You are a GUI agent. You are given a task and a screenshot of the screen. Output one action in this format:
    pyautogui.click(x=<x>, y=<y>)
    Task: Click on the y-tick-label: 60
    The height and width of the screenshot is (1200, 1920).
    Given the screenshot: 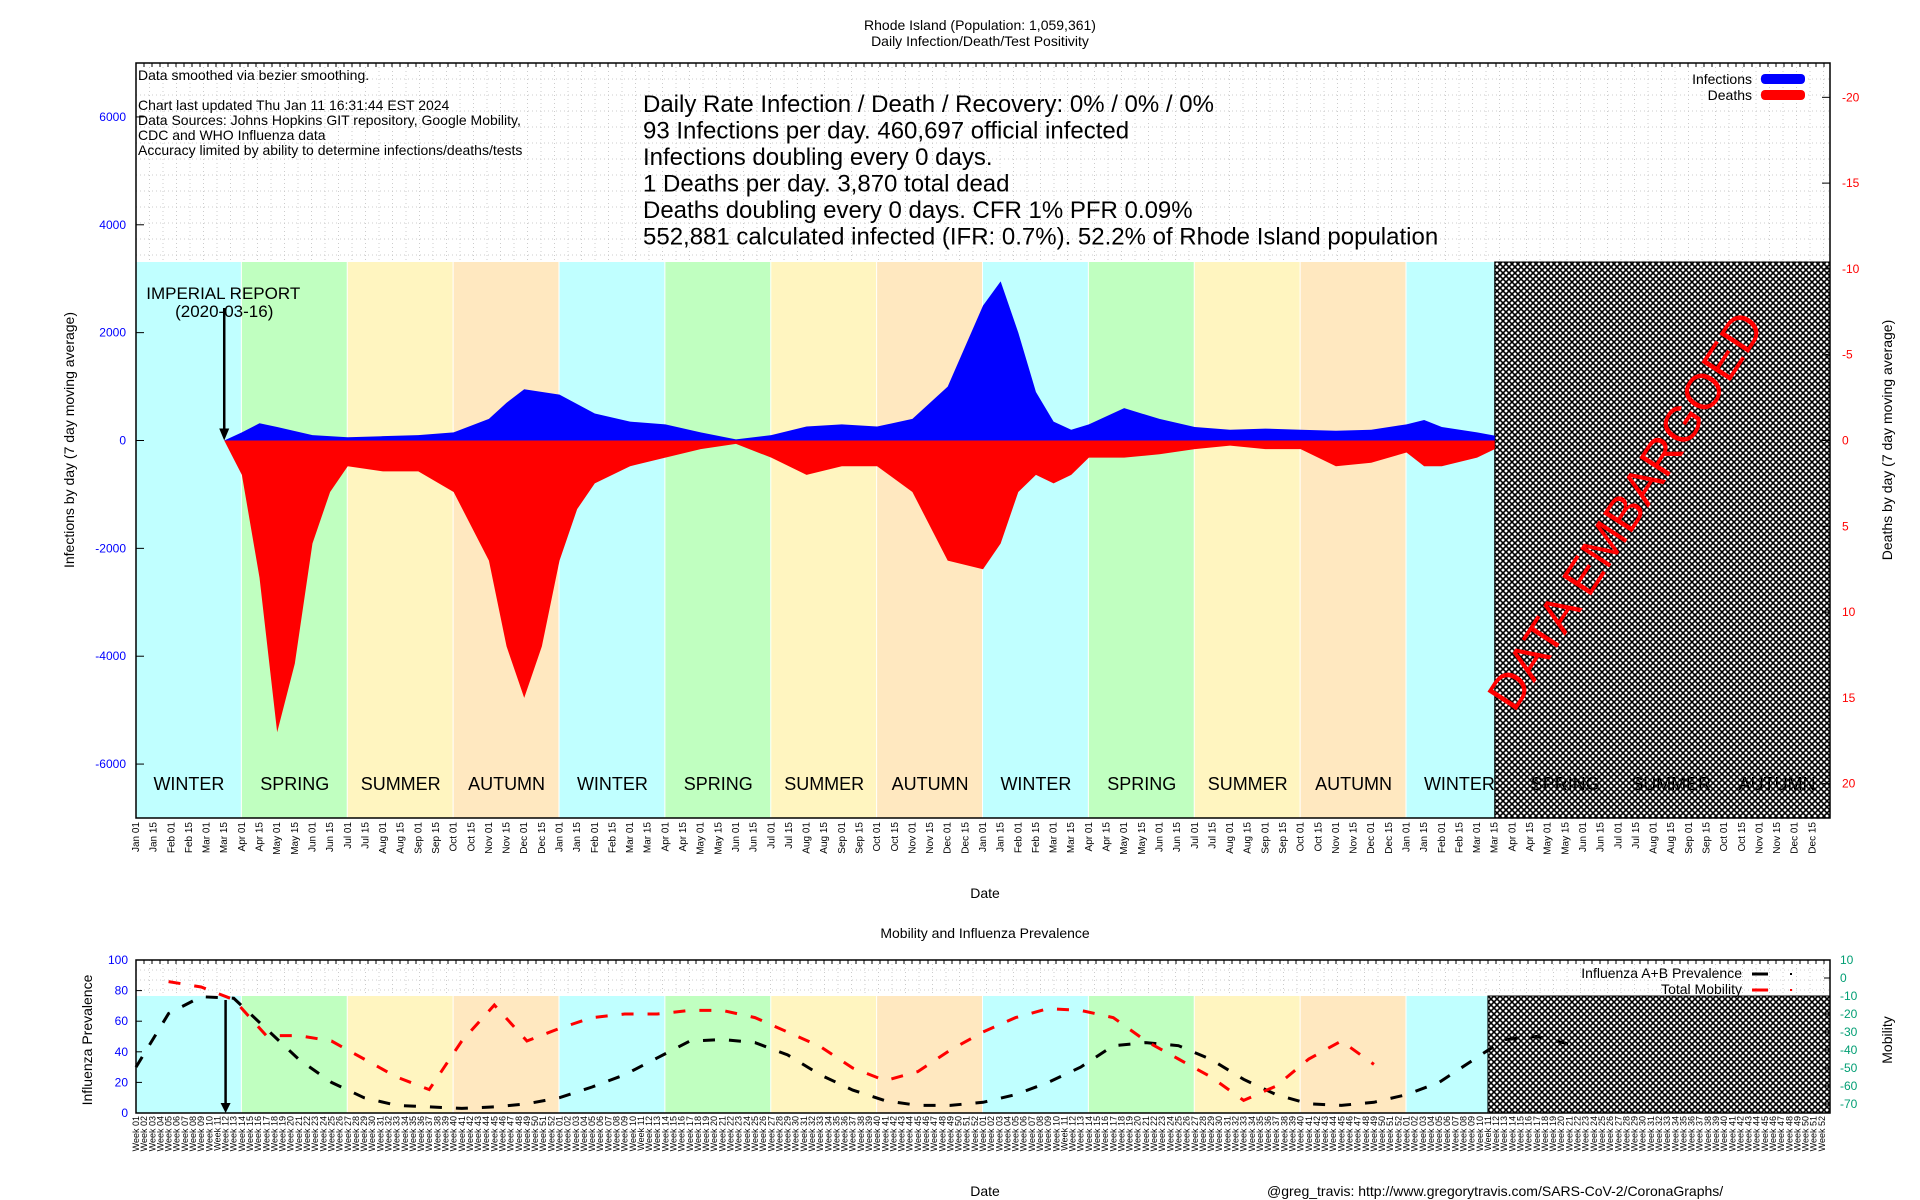 What is the action you would take?
    pyautogui.click(x=122, y=1021)
    